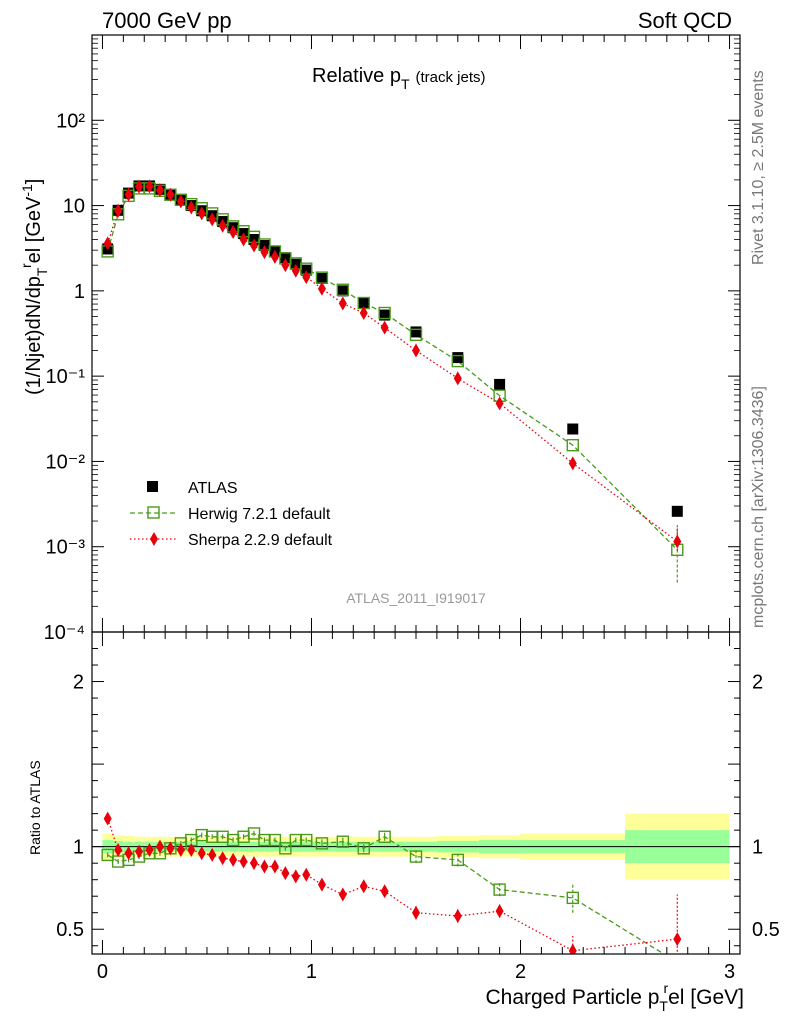 This screenshot has height=1024, width=786. What do you see at coordinates (70, 121) in the screenshot?
I see `ytick-label: 10²` at bounding box center [70, 121].